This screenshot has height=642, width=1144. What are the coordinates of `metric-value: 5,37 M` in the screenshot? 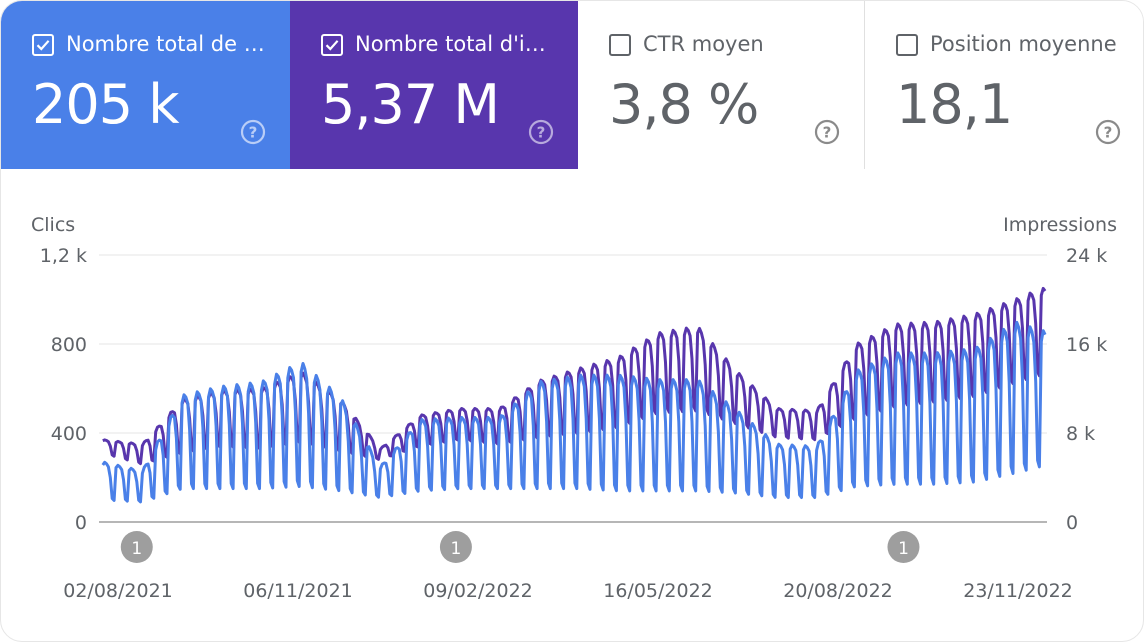 It's located at (410, 104).